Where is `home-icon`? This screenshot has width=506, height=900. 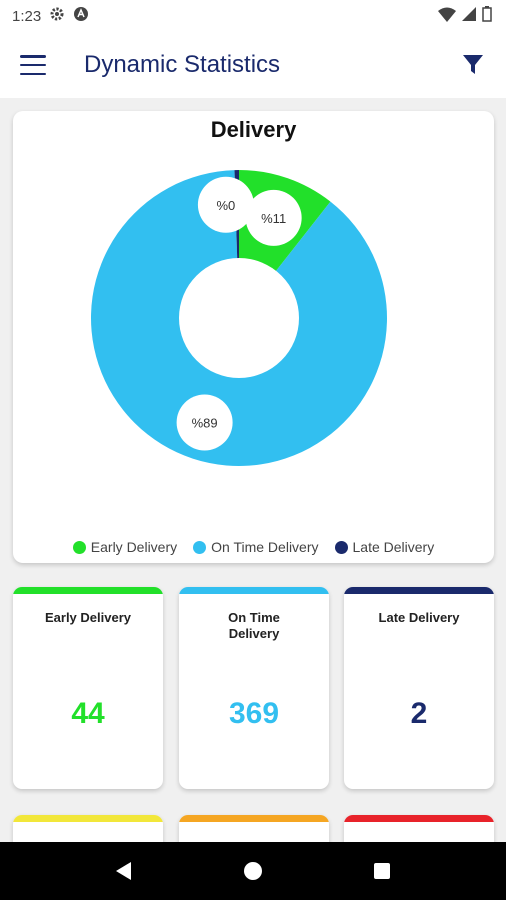
home-icon is located at coordinates (253, 871).